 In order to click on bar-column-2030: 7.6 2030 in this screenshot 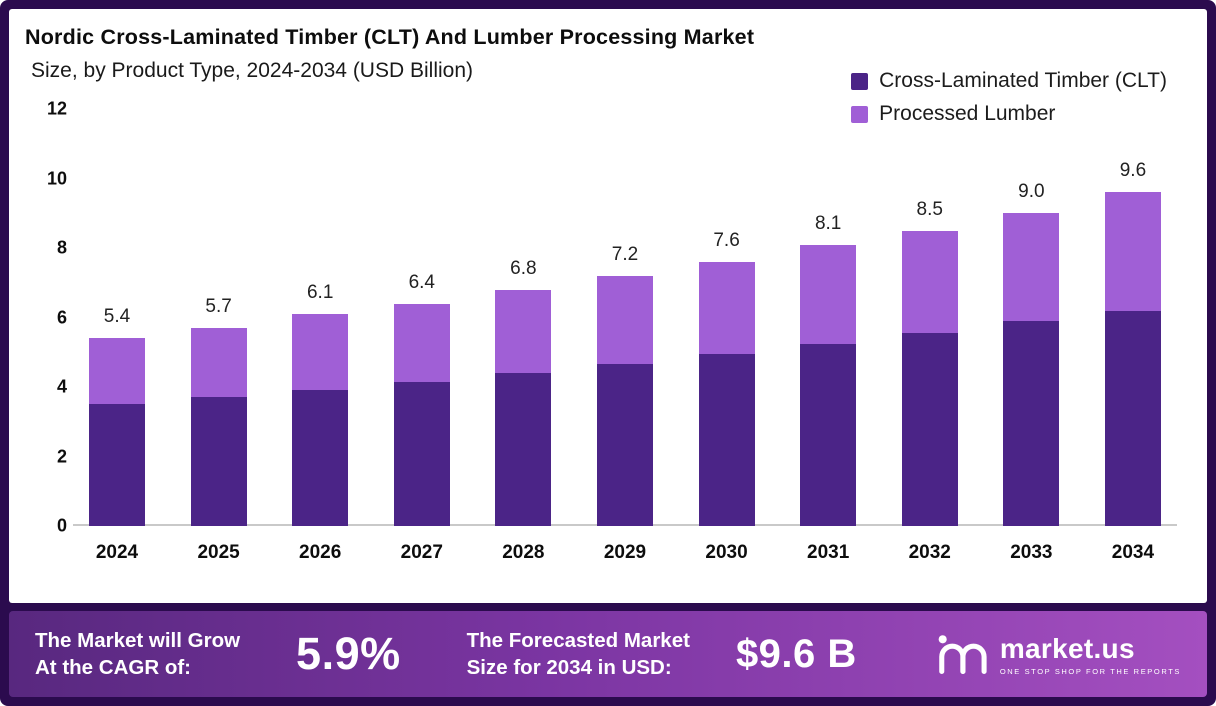, I will do `click(726, 337)`.